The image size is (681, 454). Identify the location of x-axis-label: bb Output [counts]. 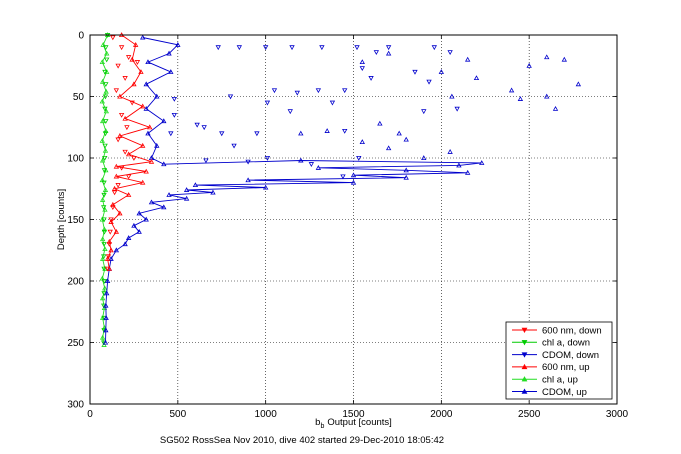
(353, 423).